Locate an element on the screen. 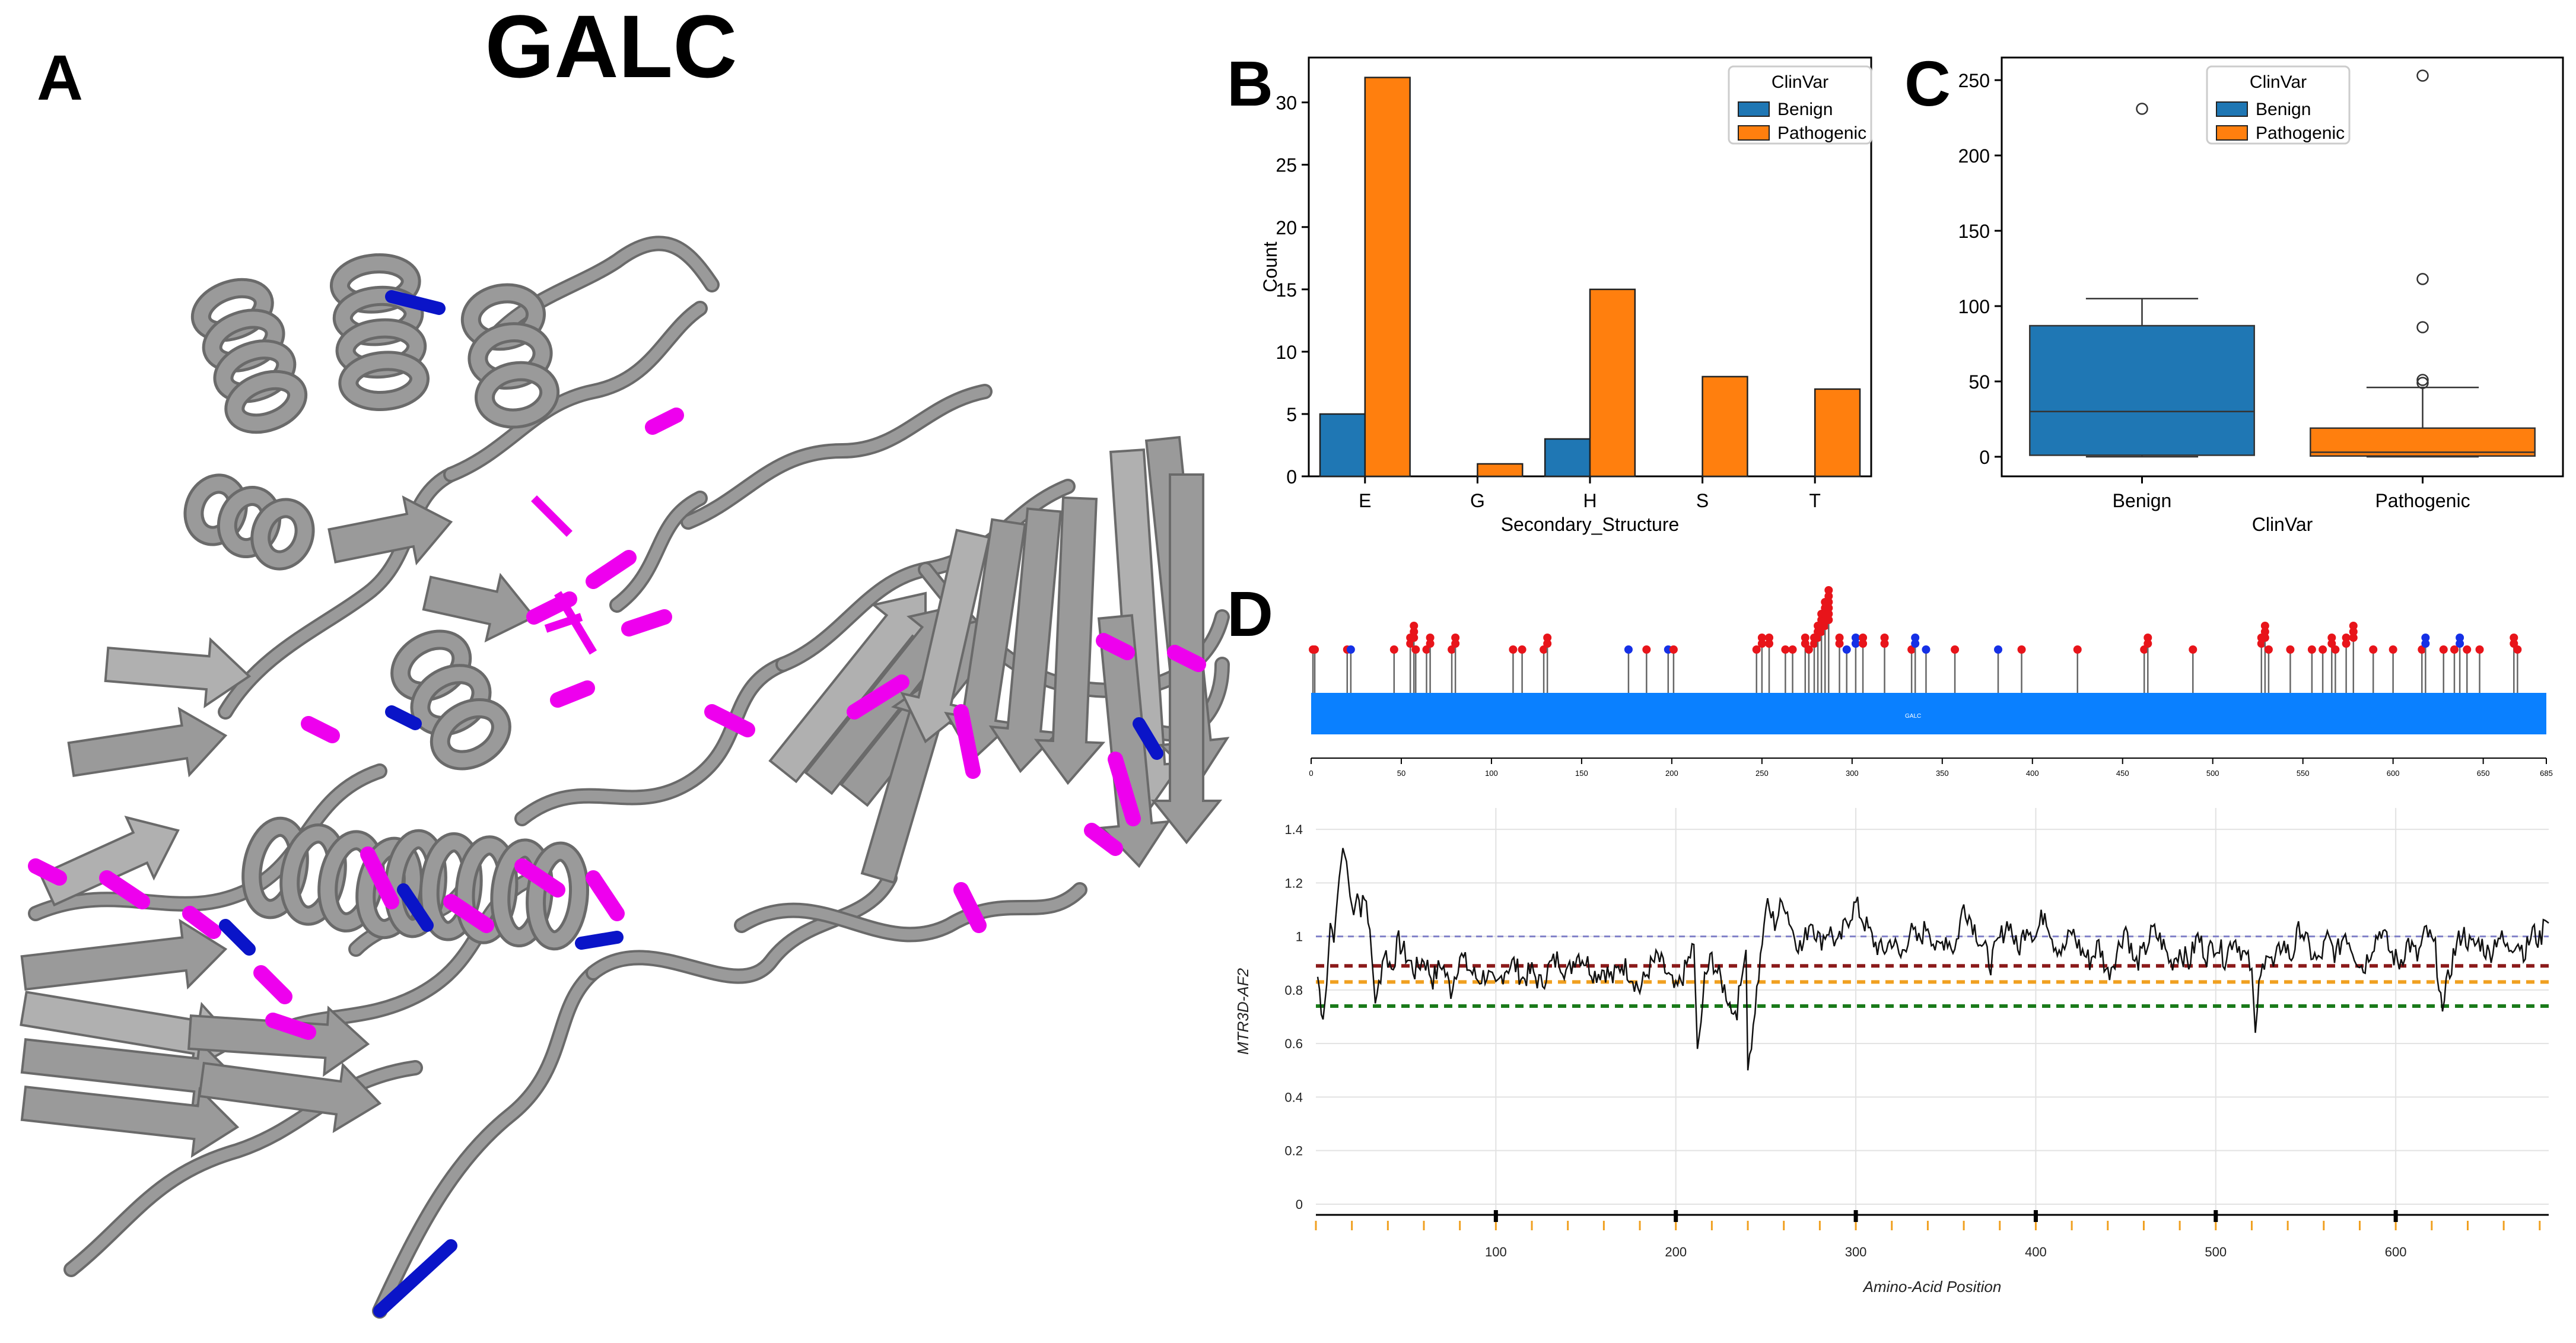 The image size is (2576, 1343). x-tick-label: 450 is located at coordinates (2122, 773).